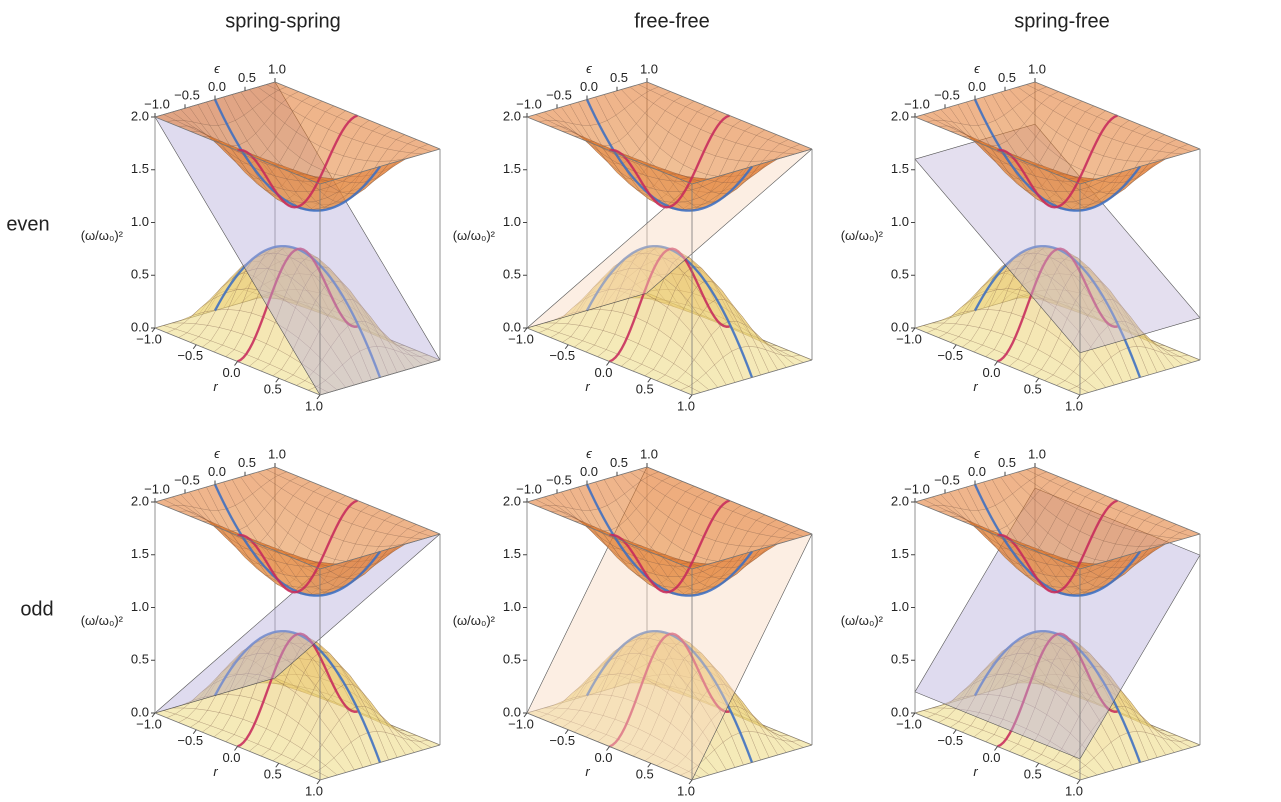  What do you see at coordinates (512, 274) in the screenshot?
I see `z-tick-label: 0.5` at bounding box center [512, 274].